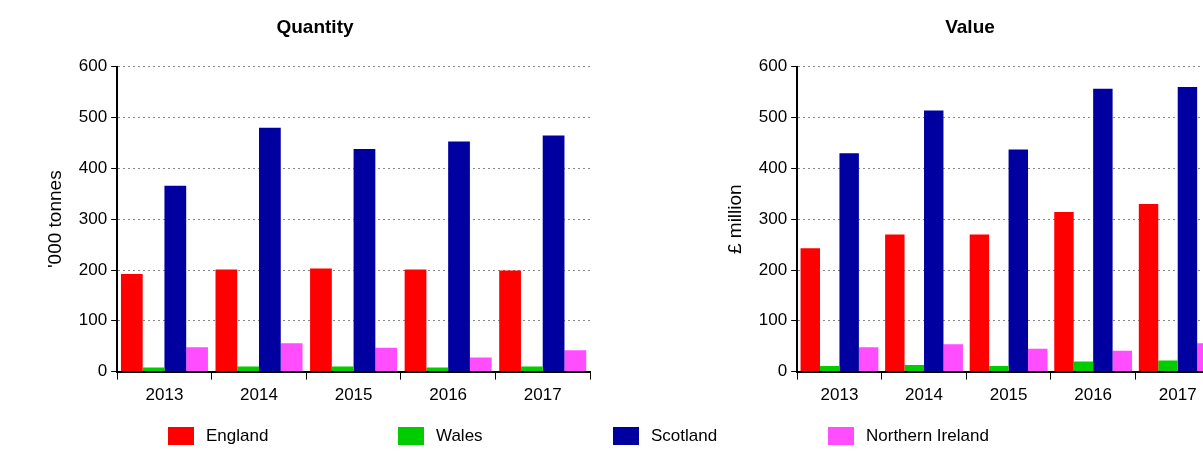  I want to click on legend-label: Wales, so click(459, 436).